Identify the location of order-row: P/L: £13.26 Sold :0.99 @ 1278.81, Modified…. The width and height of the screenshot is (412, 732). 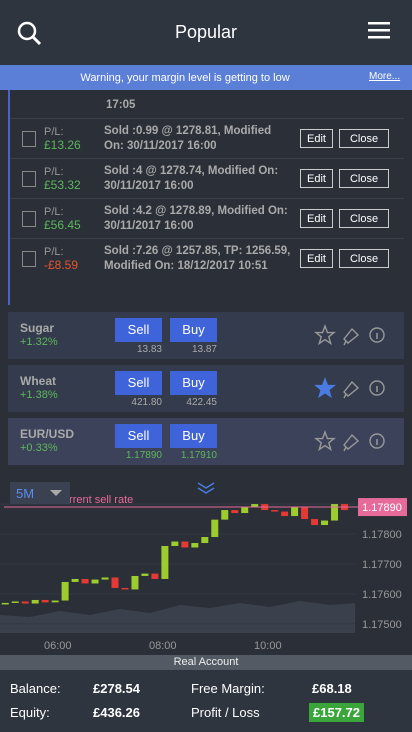
(207, 138).